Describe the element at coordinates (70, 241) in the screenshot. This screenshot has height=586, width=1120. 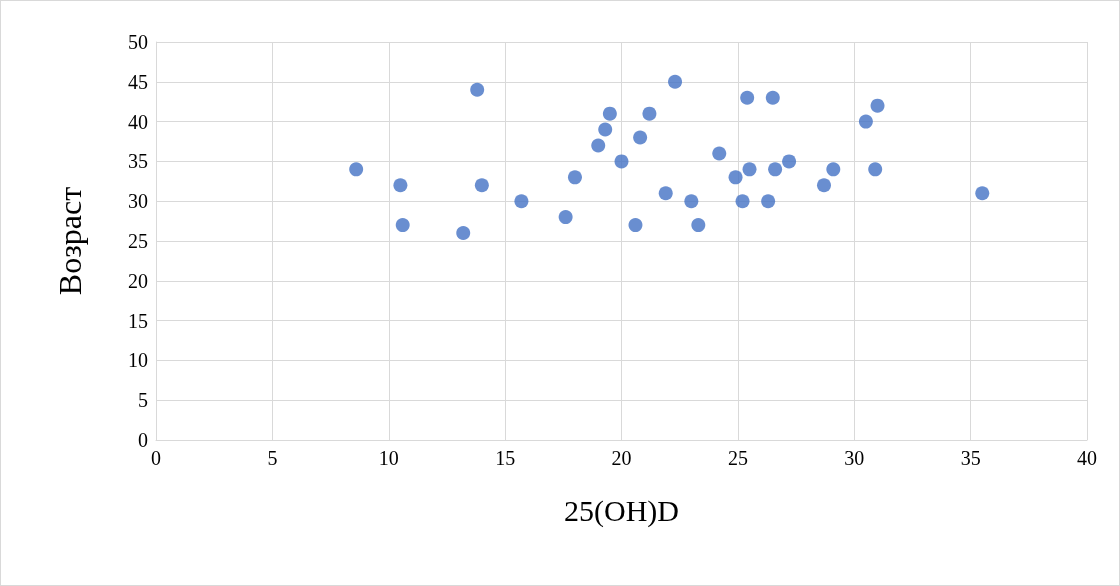
I see `y-axis-title: Возраст` at that location.